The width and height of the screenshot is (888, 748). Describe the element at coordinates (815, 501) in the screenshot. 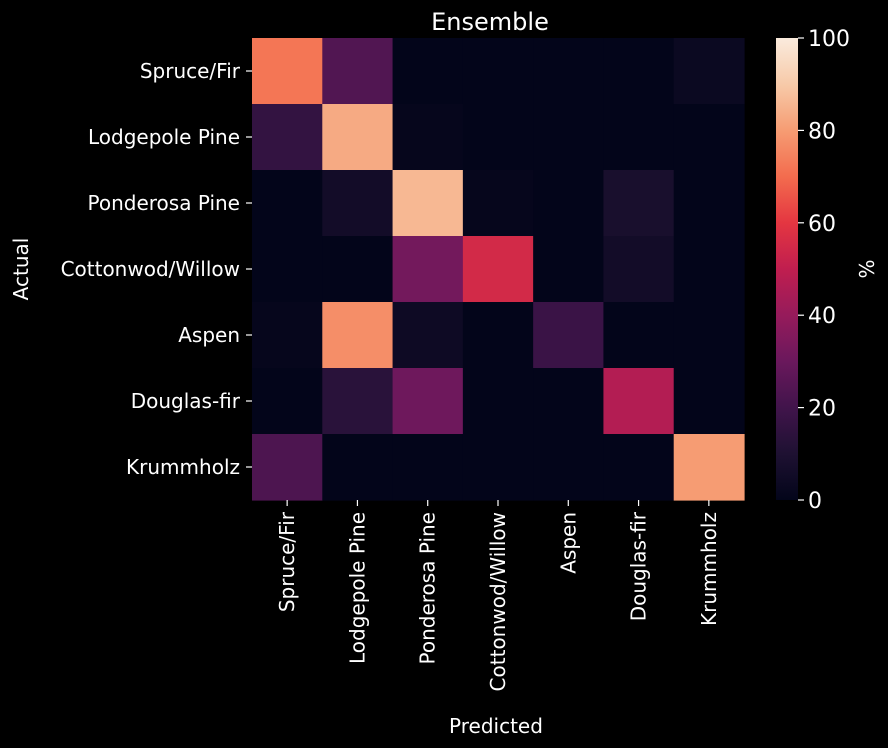

I see `colorbar-tick-label: 0` at that location.